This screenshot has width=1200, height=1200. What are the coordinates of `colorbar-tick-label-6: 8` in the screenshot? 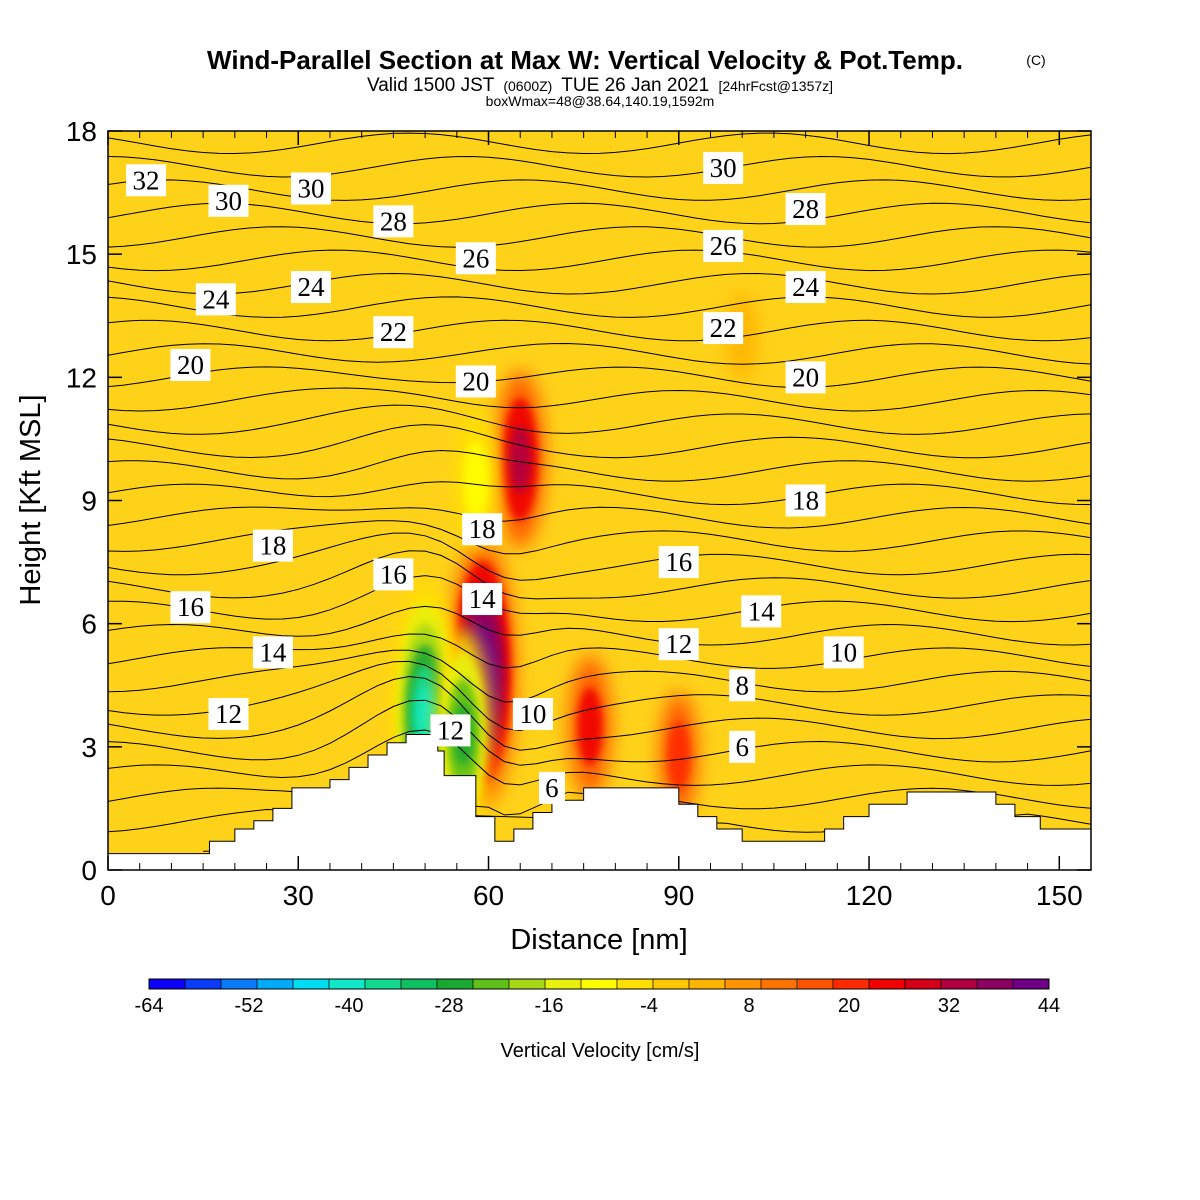 It's located at (748, 1006).